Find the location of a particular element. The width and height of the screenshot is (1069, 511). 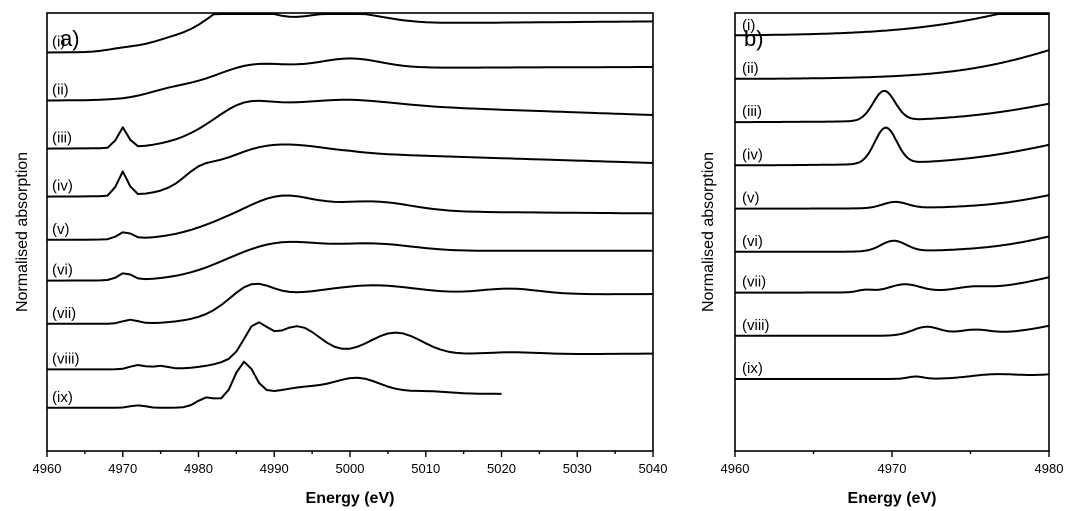

x-tick-label: 5020 is located at coordinates (501, 468).